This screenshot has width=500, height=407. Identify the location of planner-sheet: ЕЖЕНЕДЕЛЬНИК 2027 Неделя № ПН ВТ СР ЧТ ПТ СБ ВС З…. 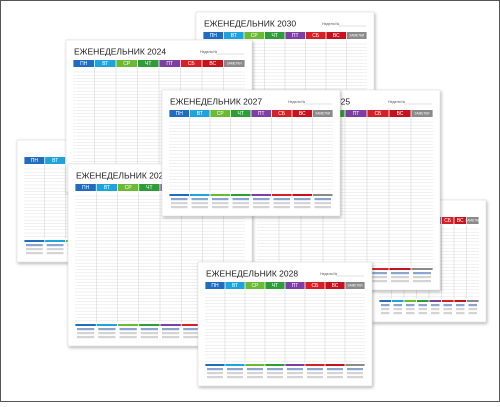
(251, 153).